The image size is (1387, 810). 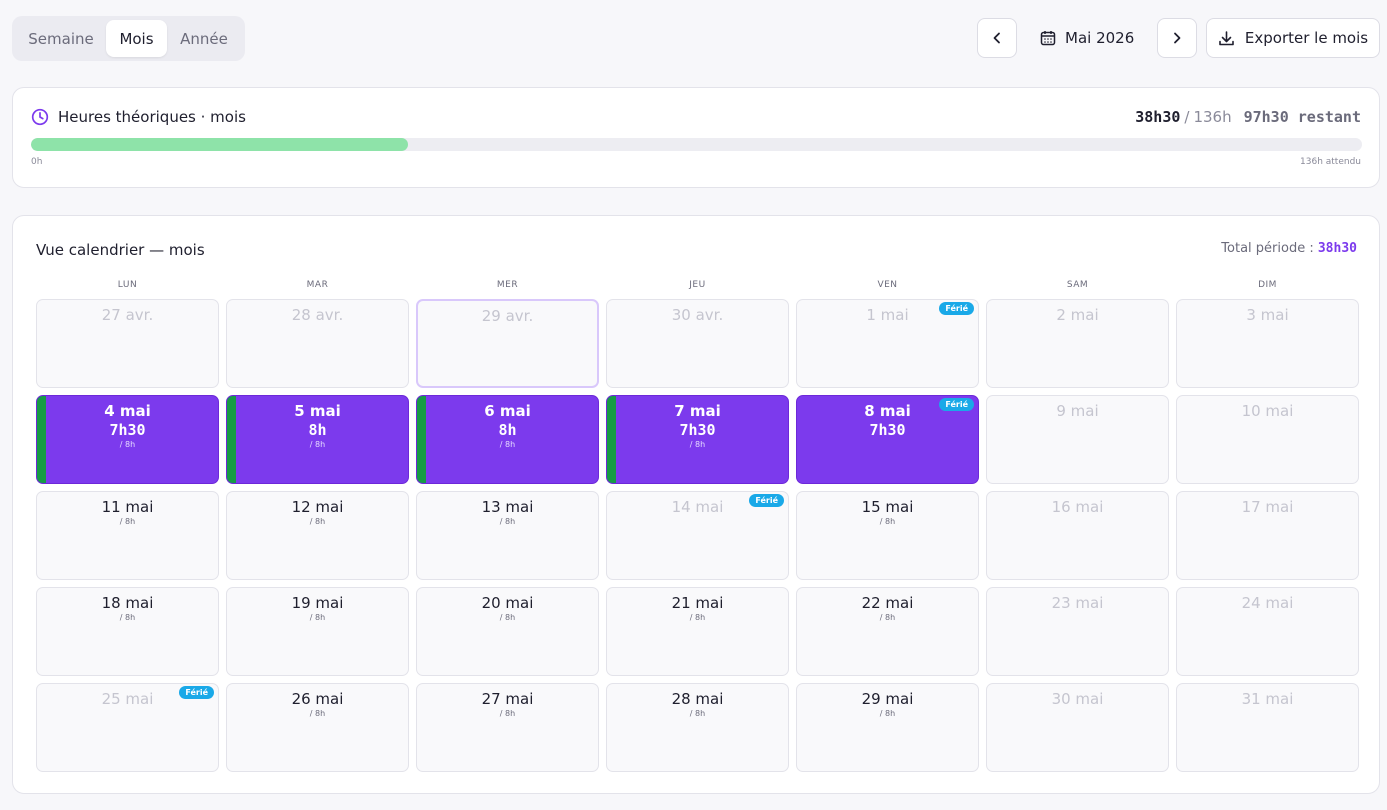 I want to click on calendar-day: 10 mai, so click(x=1267, y=439).